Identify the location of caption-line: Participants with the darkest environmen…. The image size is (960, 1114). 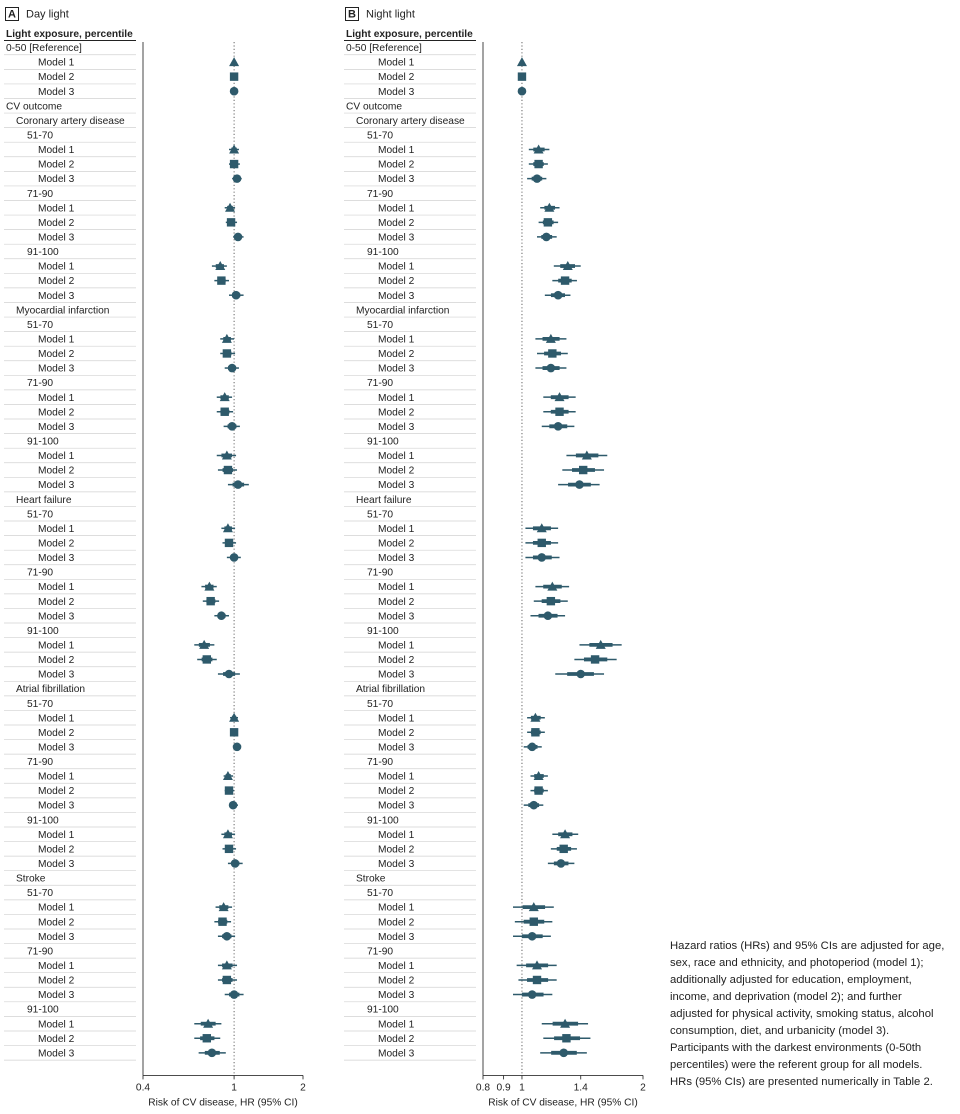
(796, 1048).